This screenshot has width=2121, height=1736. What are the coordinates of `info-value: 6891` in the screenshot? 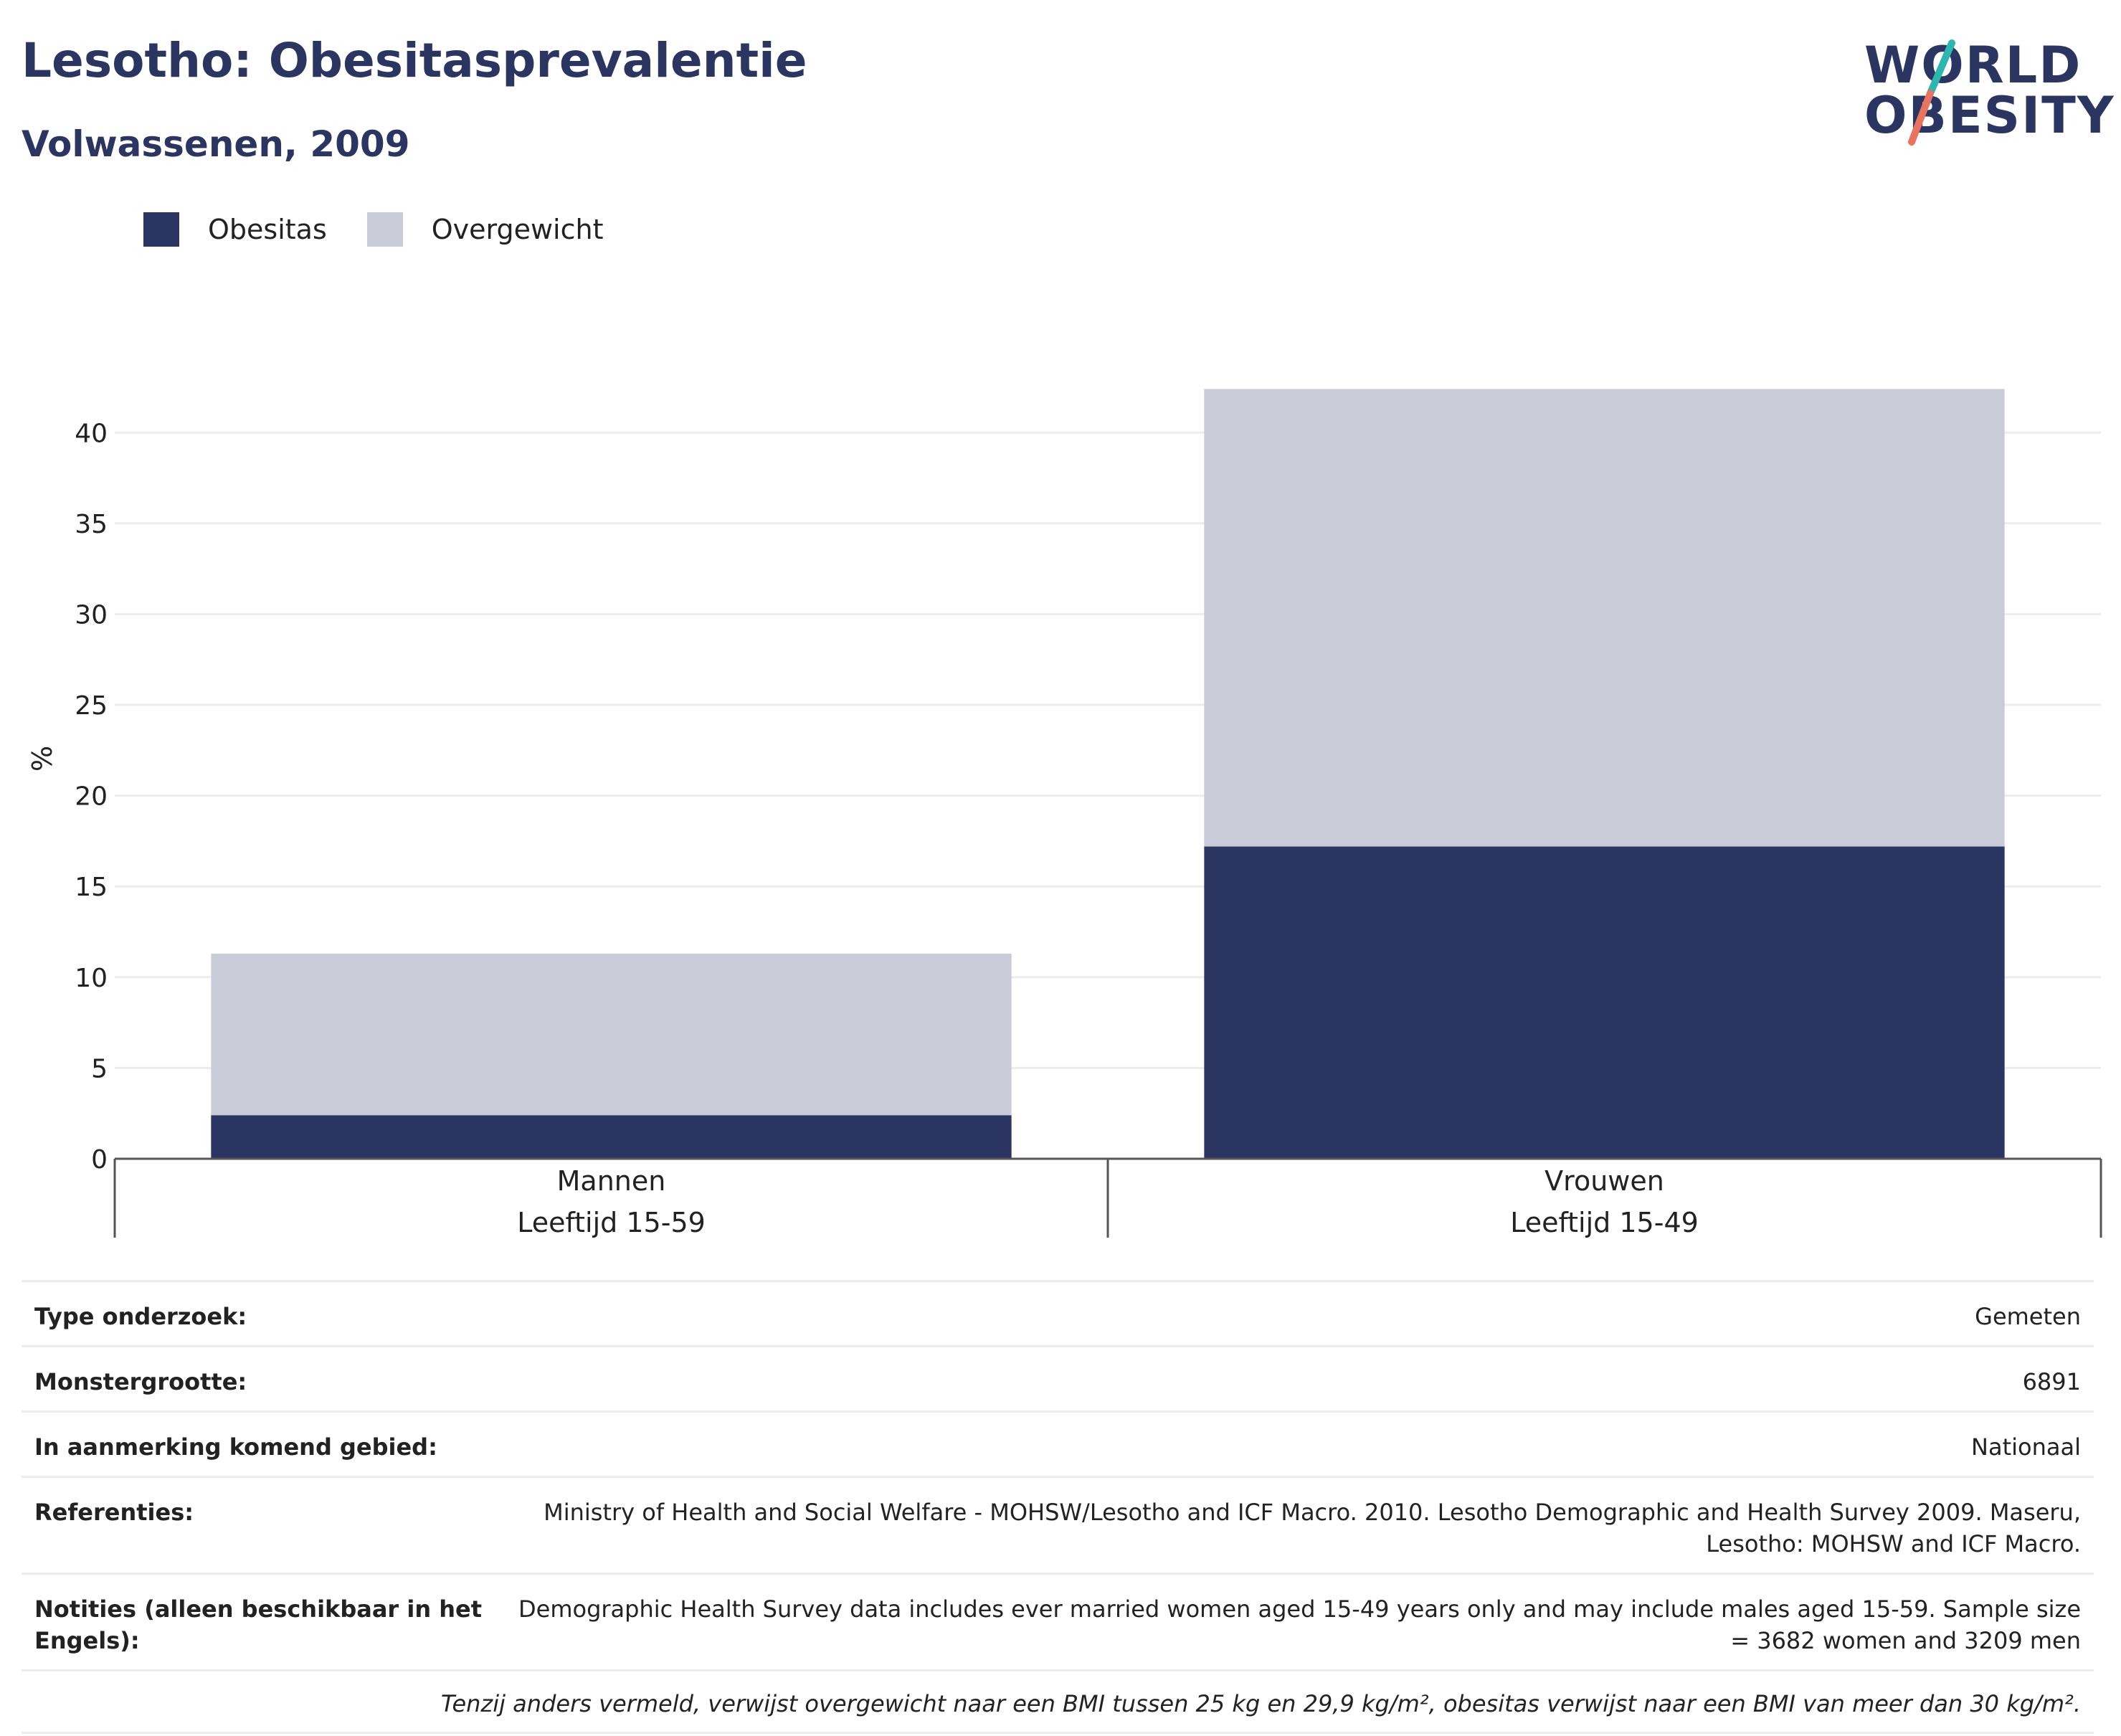 It's located at (2051, 1381).